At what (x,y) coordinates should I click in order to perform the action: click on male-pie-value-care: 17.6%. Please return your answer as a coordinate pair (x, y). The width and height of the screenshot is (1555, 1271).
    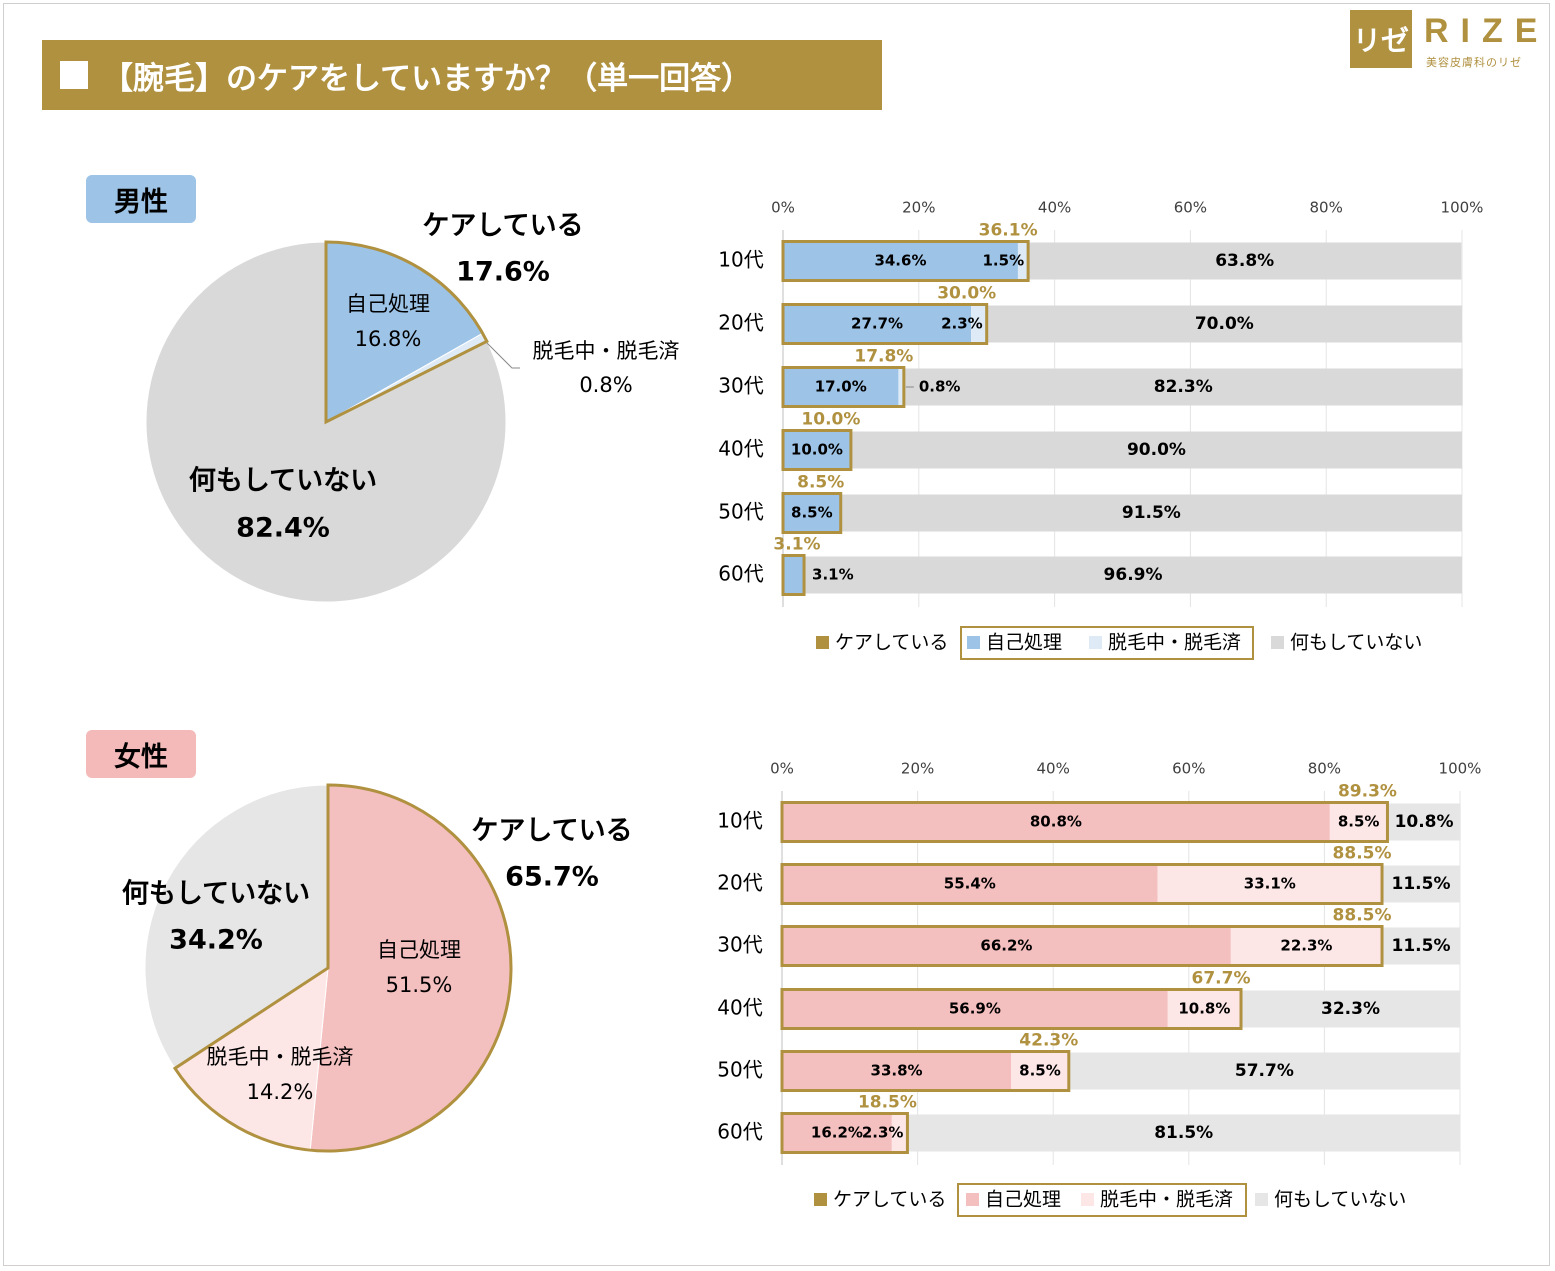
    Looking at the image, I should click on (503, 272).